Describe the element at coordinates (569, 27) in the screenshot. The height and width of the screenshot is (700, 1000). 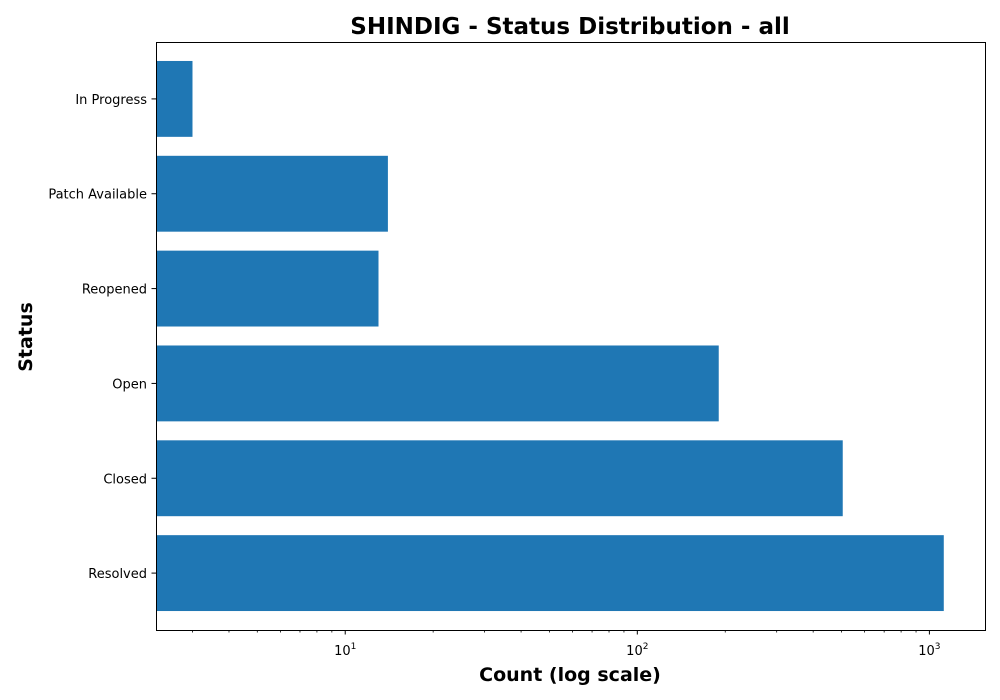
I see `chart-title: SHINDIG - Status Distribution - all` at that location.